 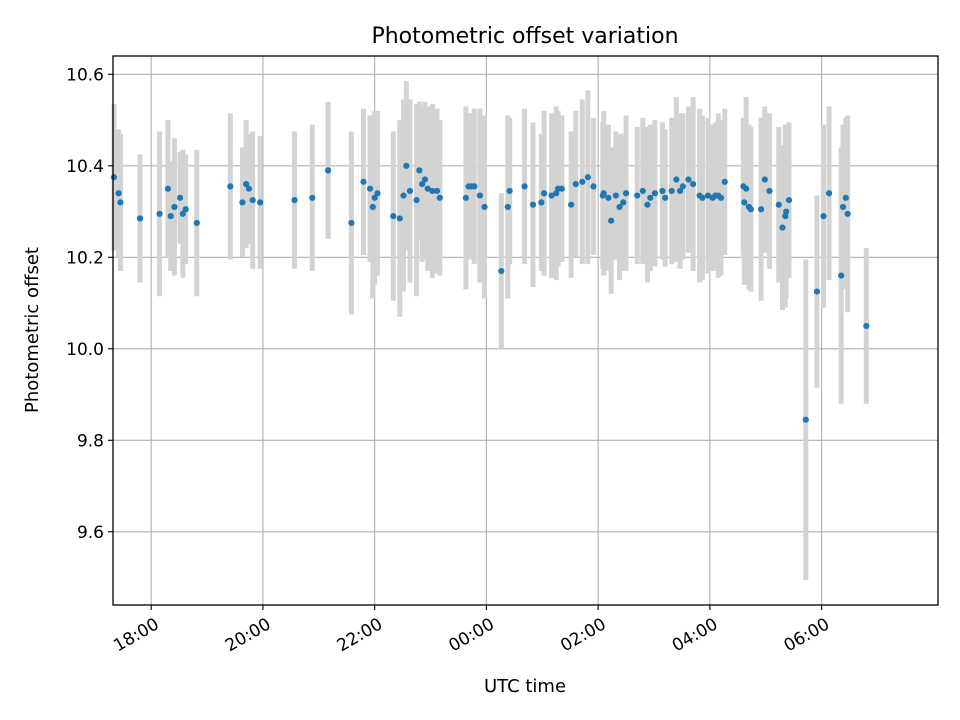 I want to click on y-tick-label: 10.0, so click(x=85, y=350).